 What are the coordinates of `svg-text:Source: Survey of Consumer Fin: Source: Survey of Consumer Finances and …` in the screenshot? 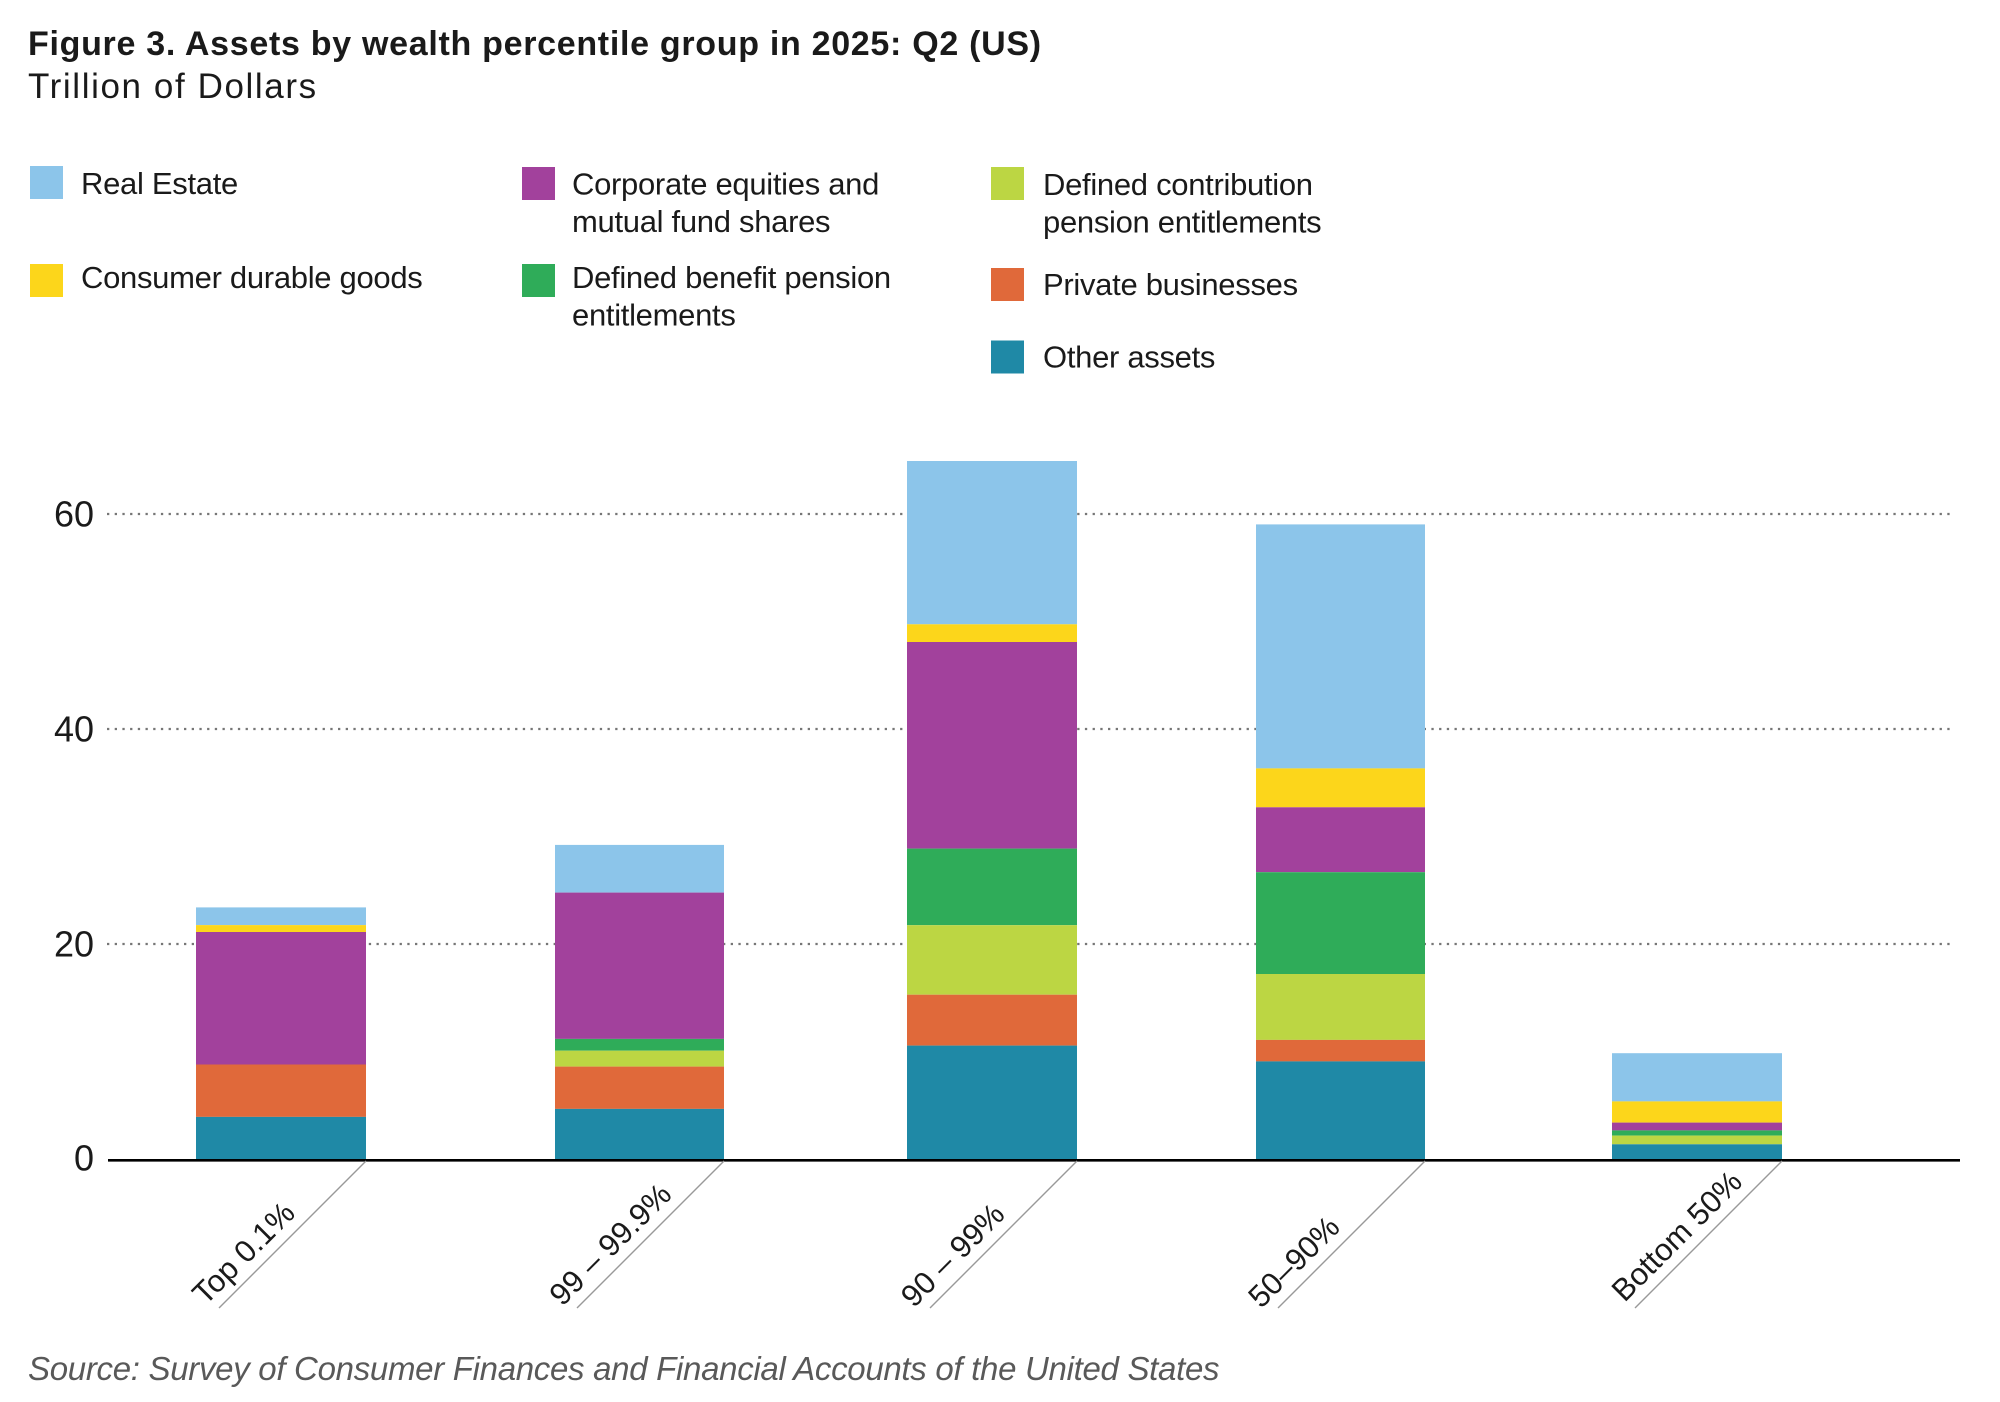 It's located at (623, 1368).